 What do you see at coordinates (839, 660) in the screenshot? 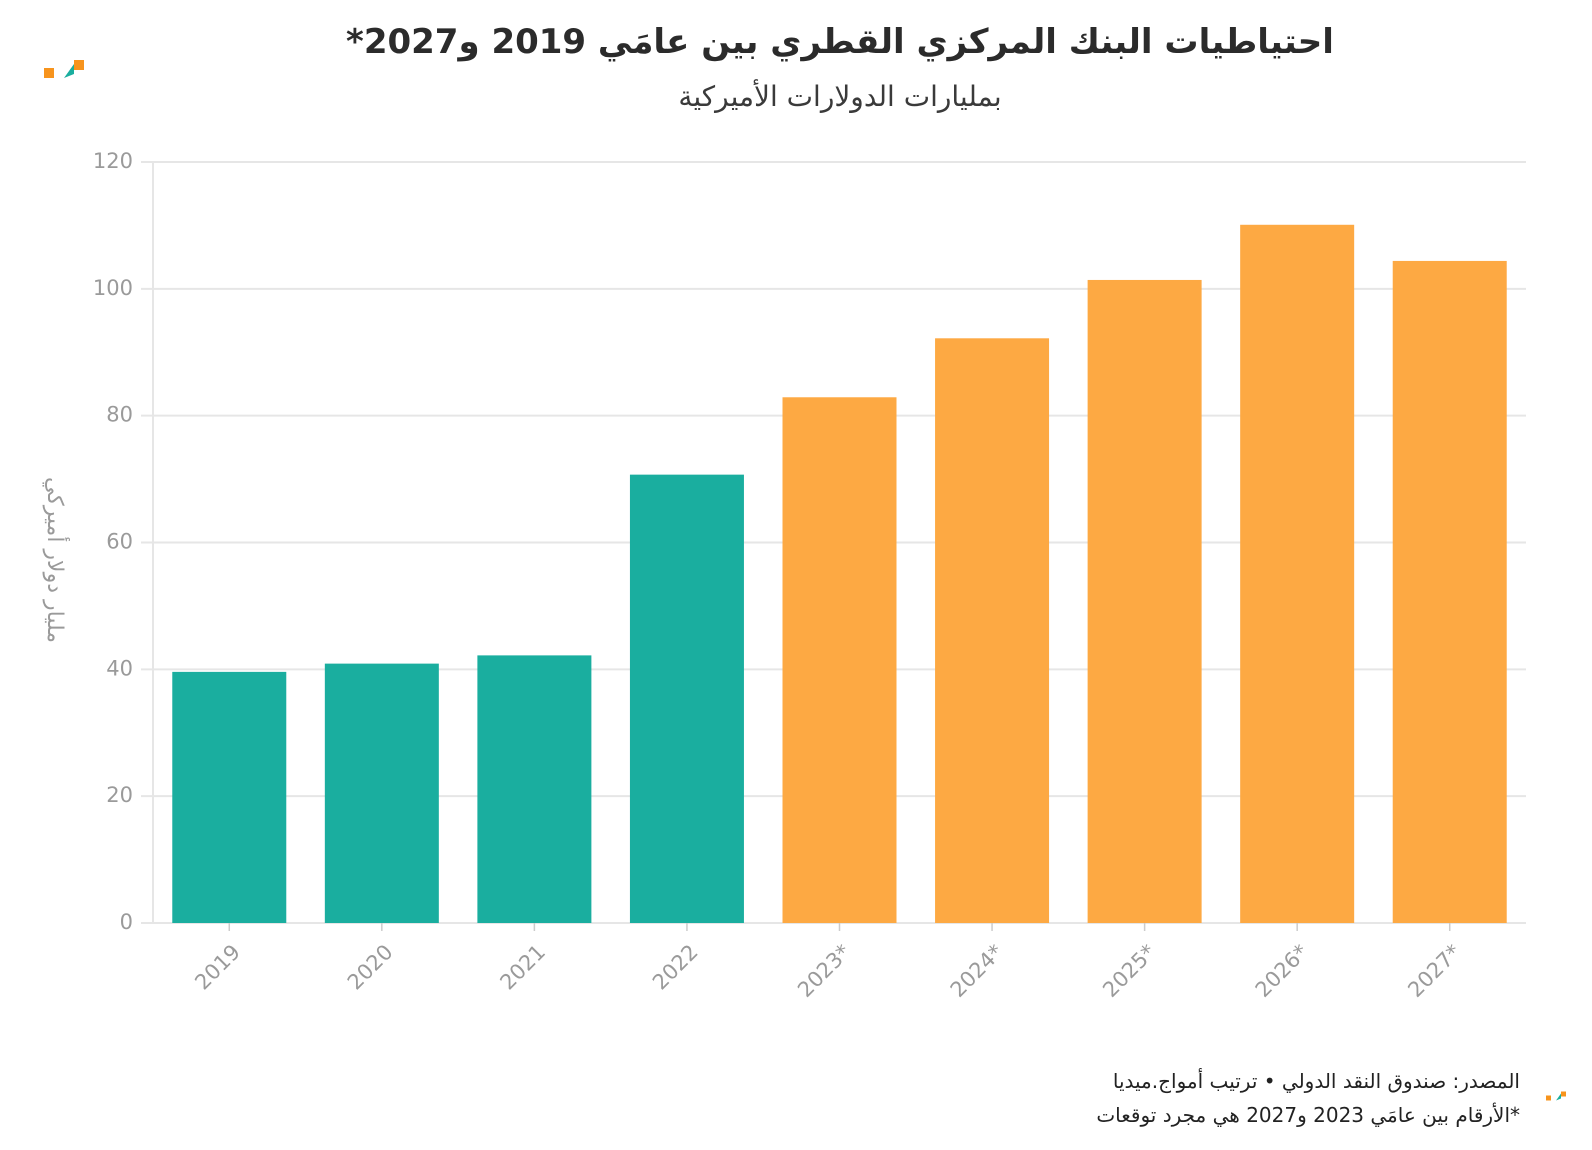
I see `bar-2023` at bounding box center [839, 660].